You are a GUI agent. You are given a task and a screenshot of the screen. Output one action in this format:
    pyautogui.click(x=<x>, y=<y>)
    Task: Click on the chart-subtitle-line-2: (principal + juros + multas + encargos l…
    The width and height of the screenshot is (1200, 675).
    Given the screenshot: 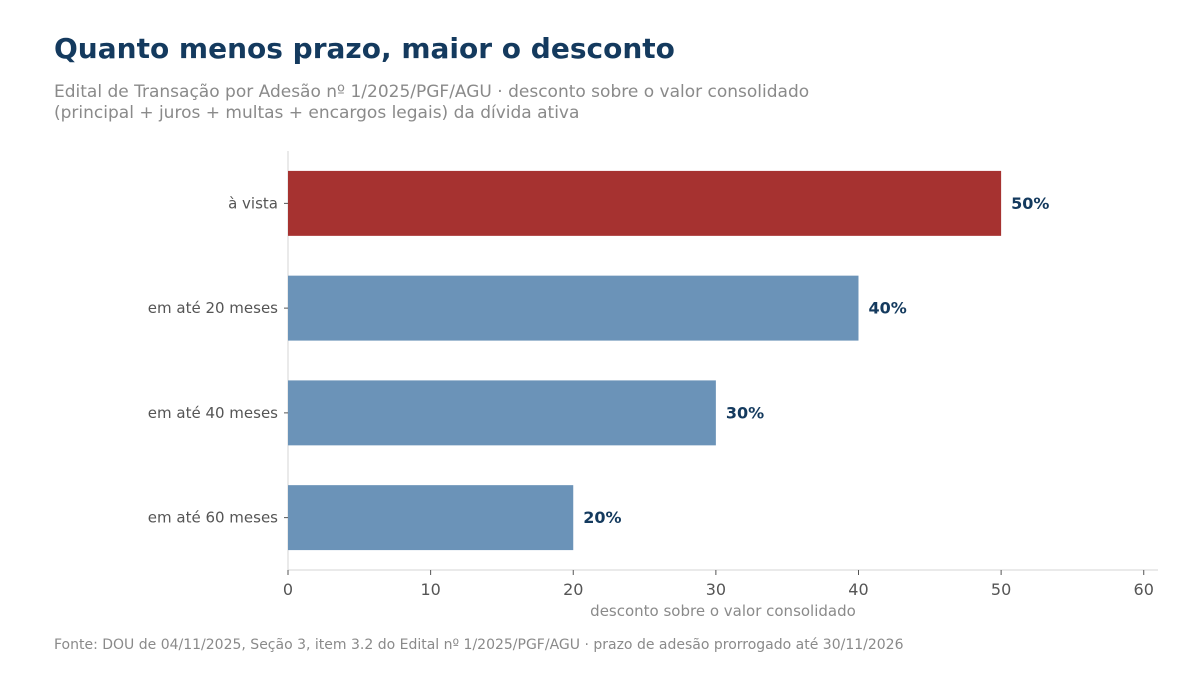 What is the action you would take?
    pyautogui.click(x=317, y=113)
    